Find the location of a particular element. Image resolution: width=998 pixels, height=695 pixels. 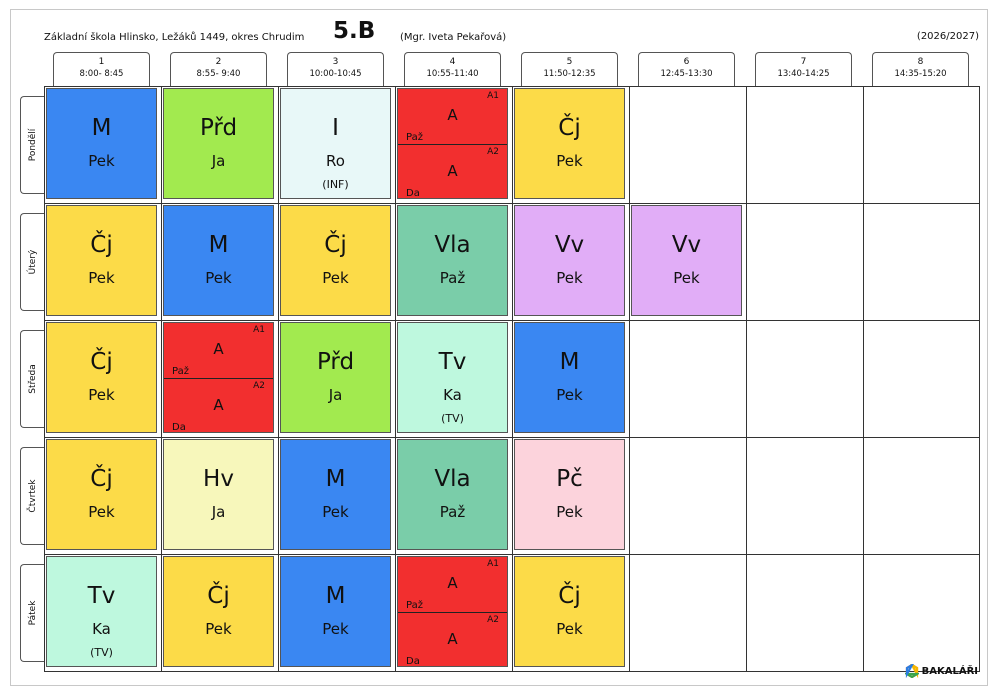

lesson-cell: Pč Pek is located at coordinates (569, 494).